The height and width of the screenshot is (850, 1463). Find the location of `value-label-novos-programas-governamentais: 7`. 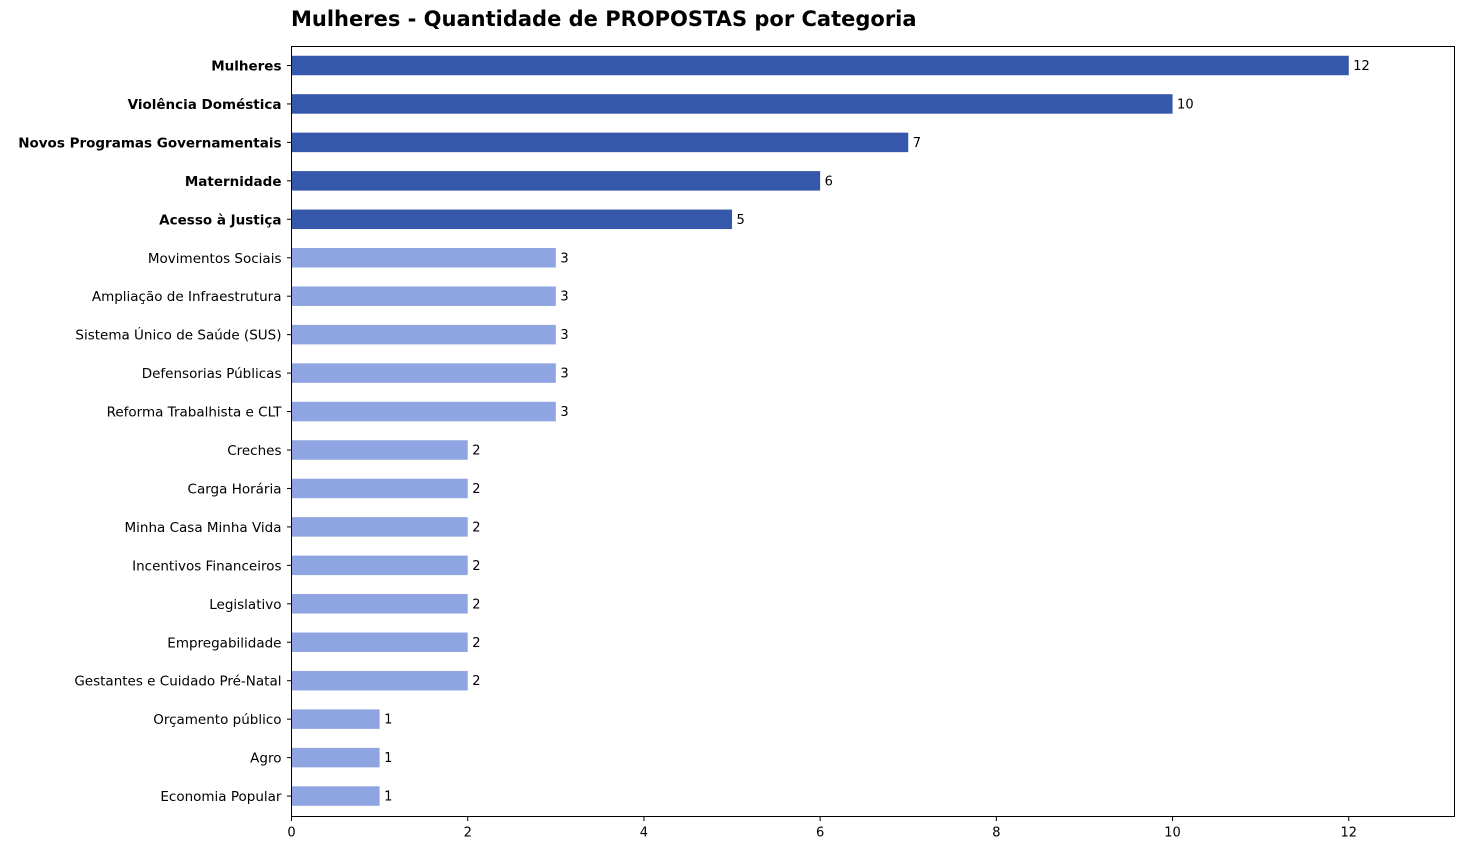

value-label-novos-programas-governamentais: 7 is located at coordinates (917, 143).